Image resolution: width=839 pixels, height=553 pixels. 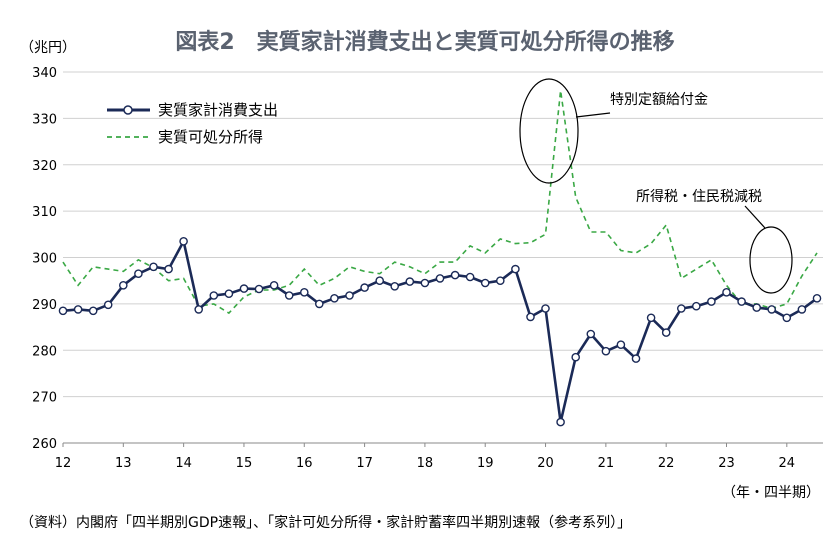 What do you see at coordinates (545, 463) in the screenshot?
I see `x-tick-label-20: 20` at bounding box center [545, 463].